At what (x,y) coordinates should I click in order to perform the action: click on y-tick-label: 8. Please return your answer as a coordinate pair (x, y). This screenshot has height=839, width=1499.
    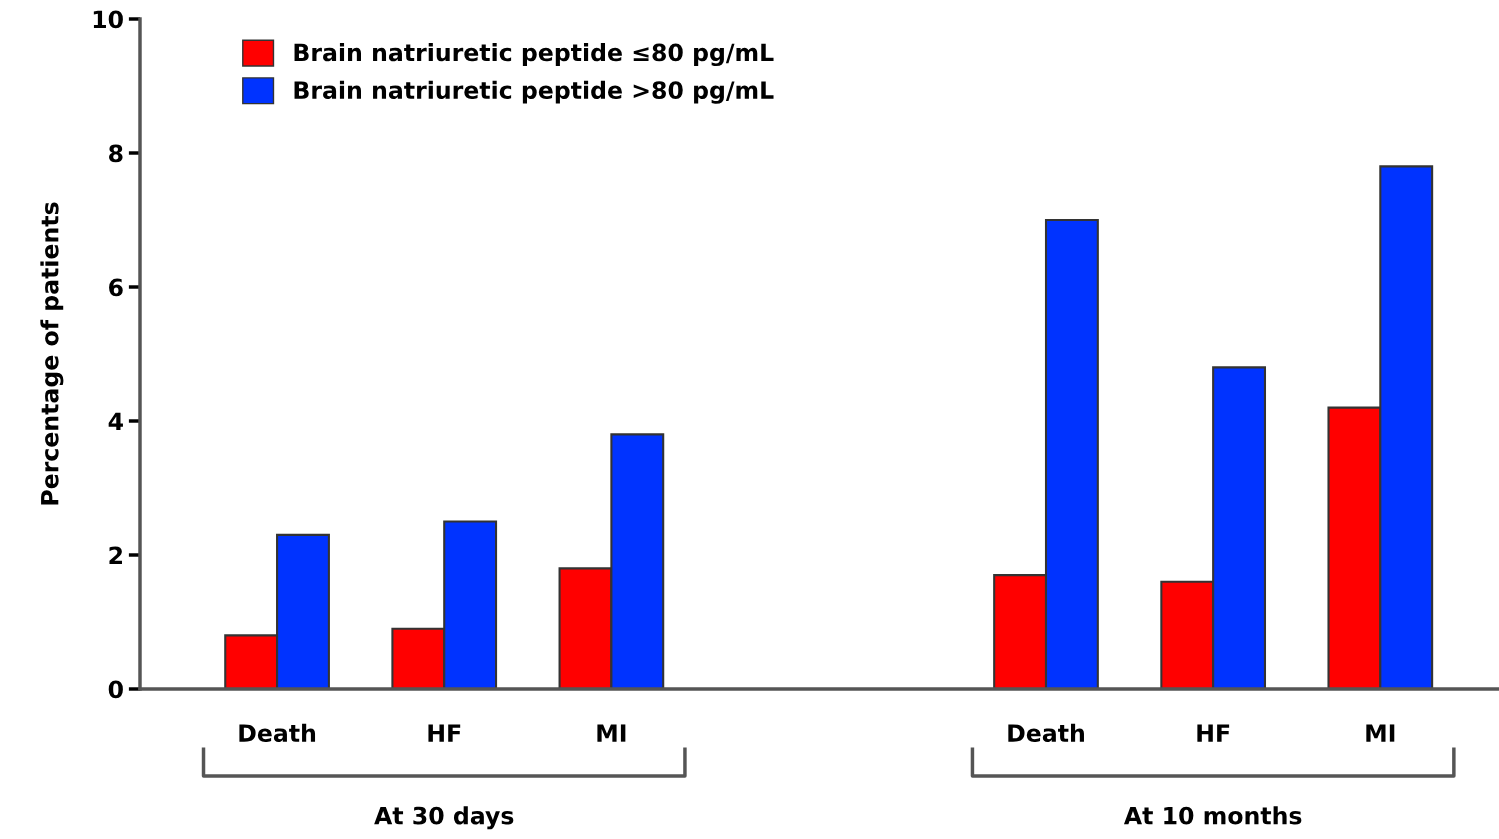
    Looking at the image, I should click on (116, 153).